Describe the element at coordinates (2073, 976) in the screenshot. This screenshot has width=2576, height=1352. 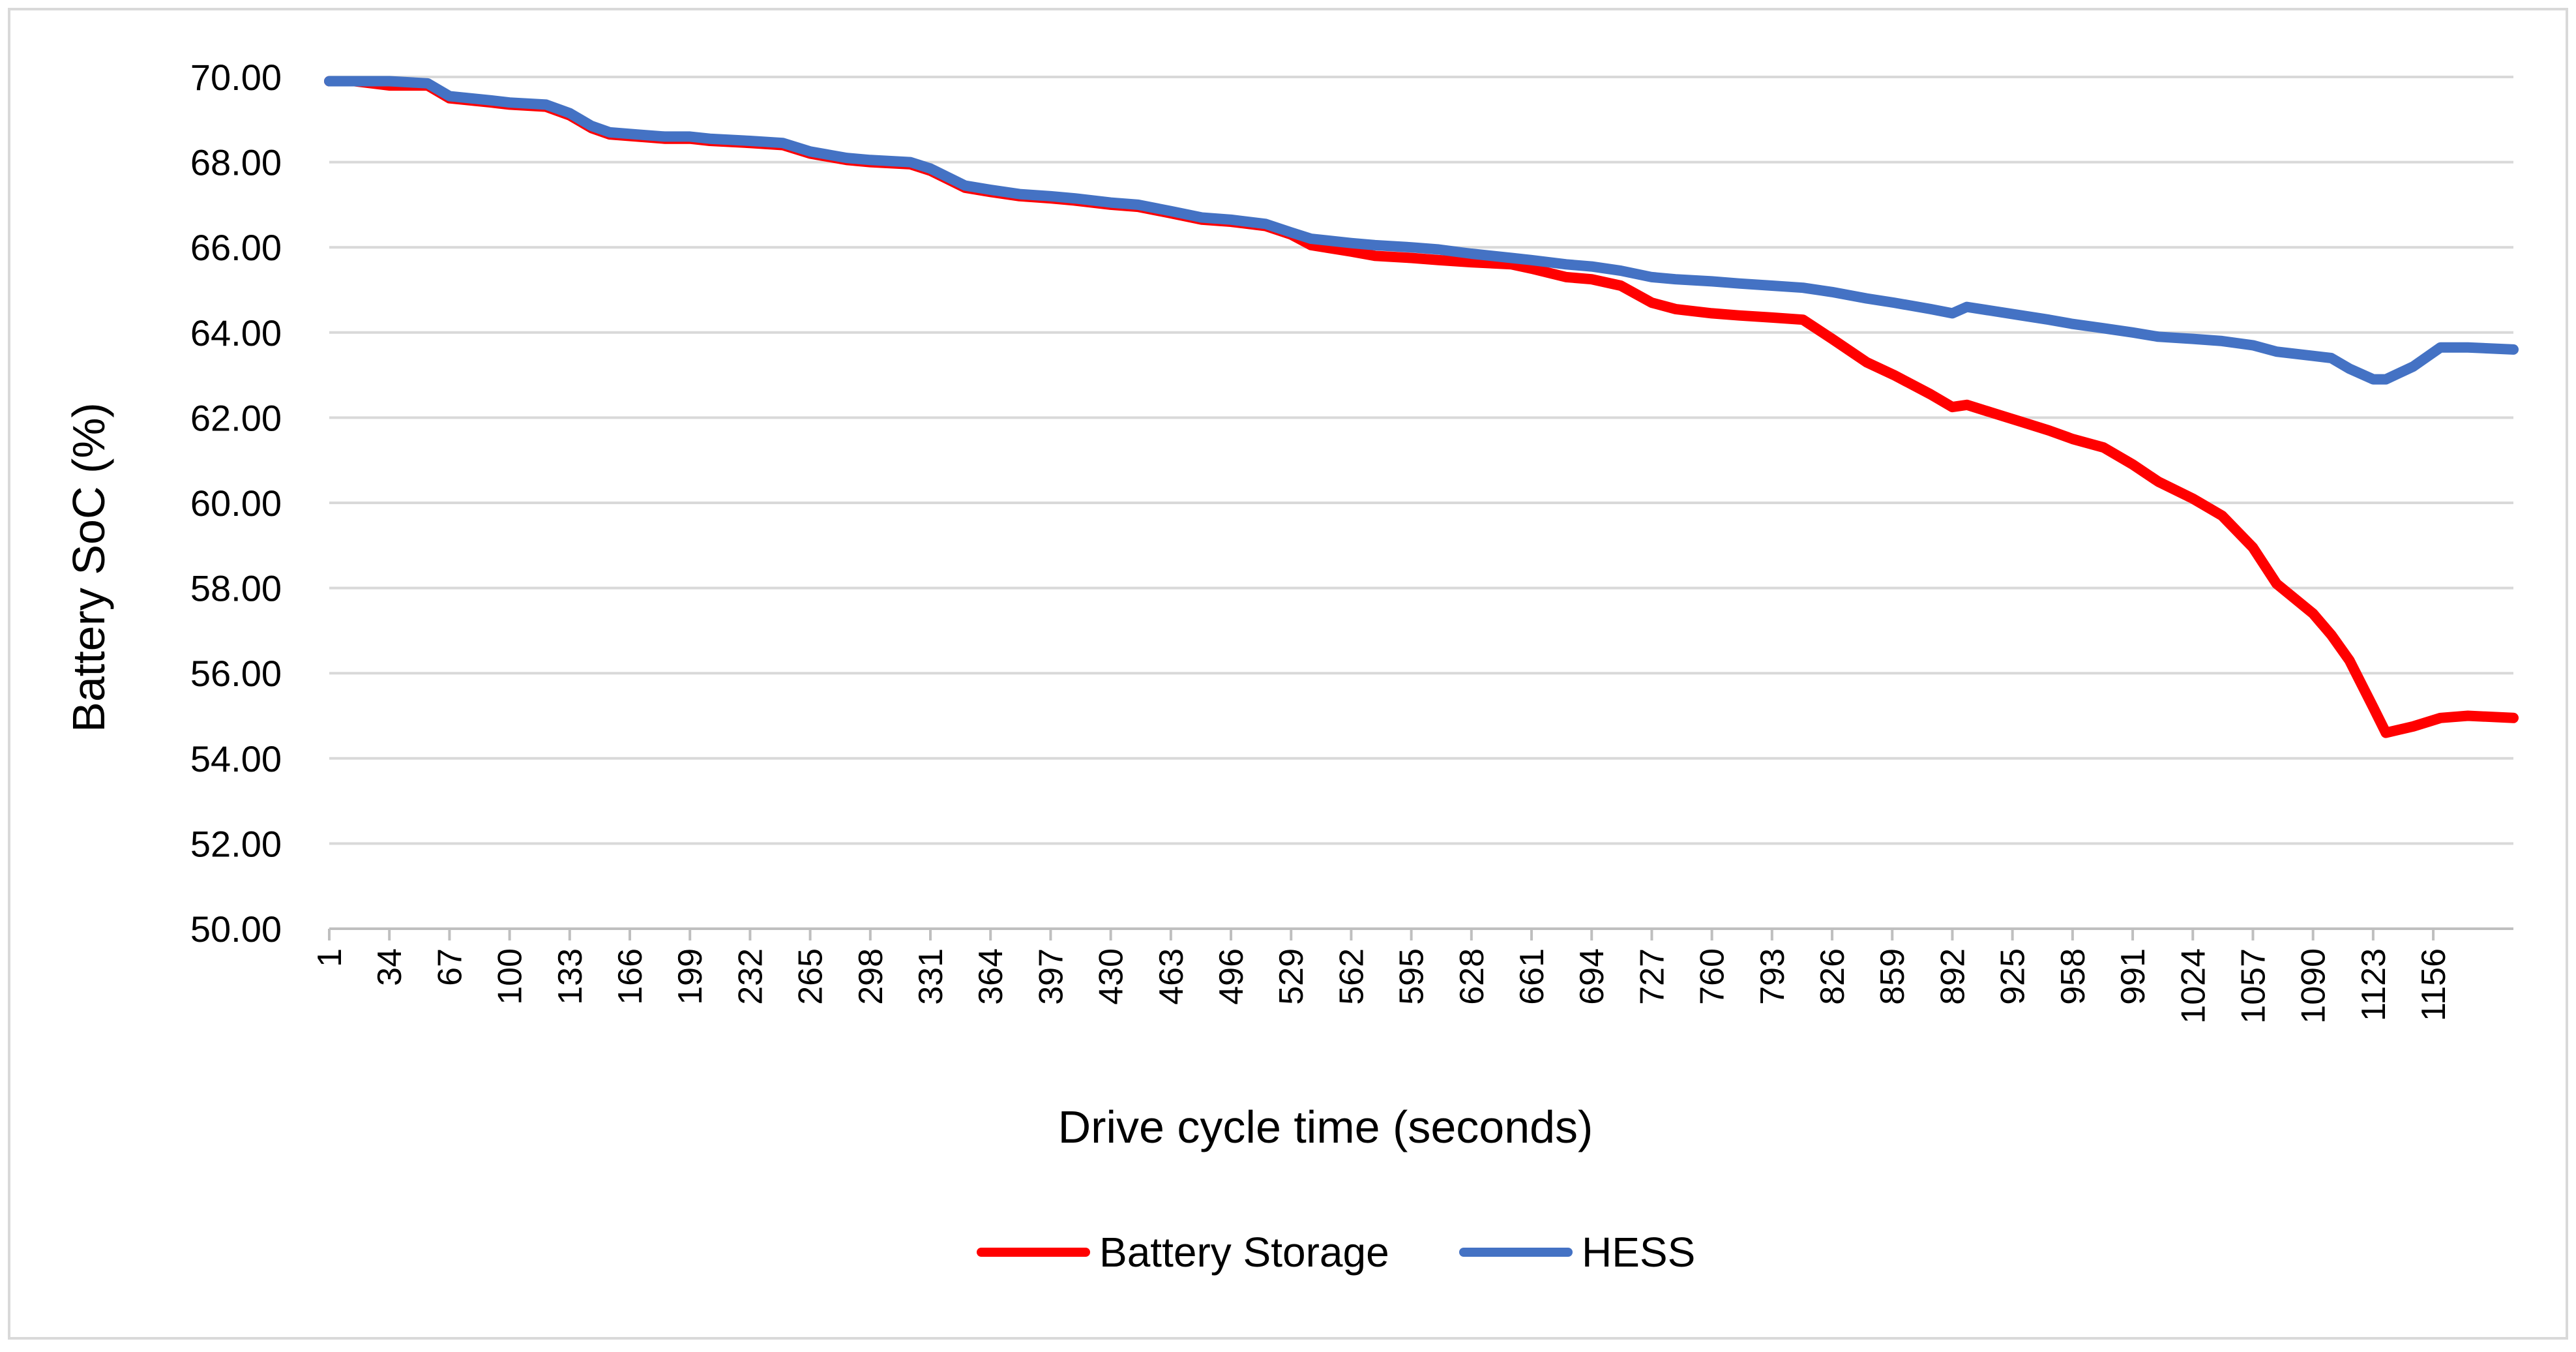
I see `x-tick-label: 958` at that location.